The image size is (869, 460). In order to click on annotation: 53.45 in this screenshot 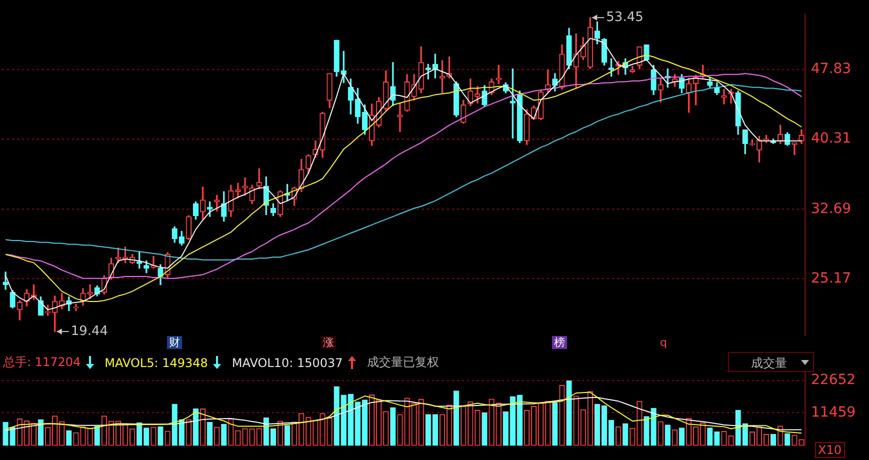, I will do `click(625, 18)`.